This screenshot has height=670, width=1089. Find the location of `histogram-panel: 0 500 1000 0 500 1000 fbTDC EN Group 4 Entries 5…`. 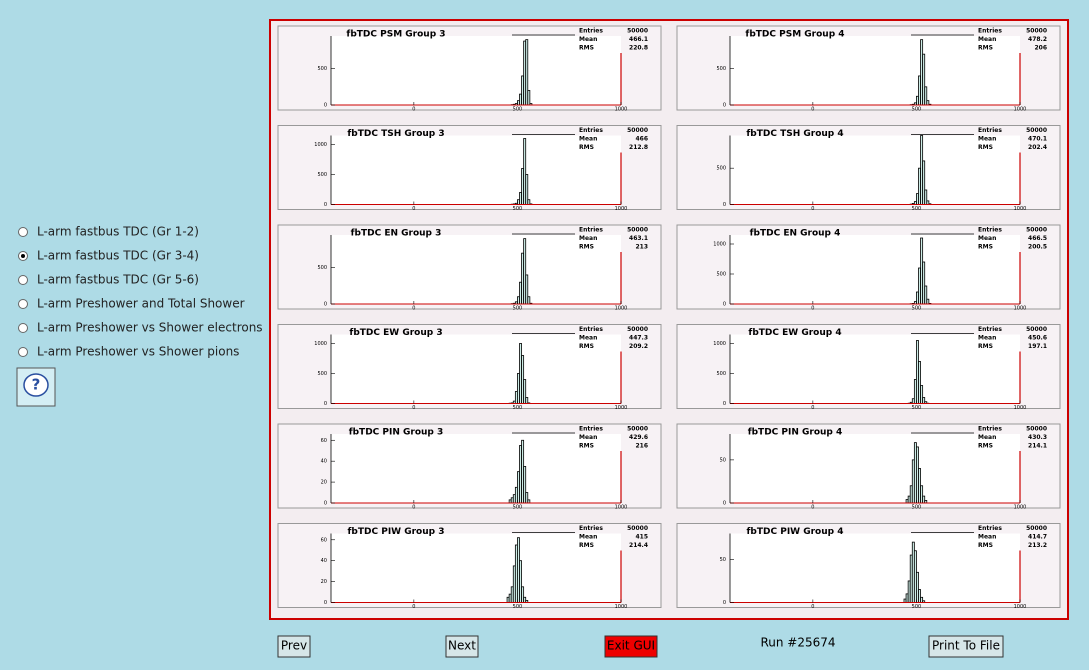

histogram-panel: 0 500 1000 0 500 1000 fbTDC EN Group 4 Entries 5… is located at coordinates (868, 268).